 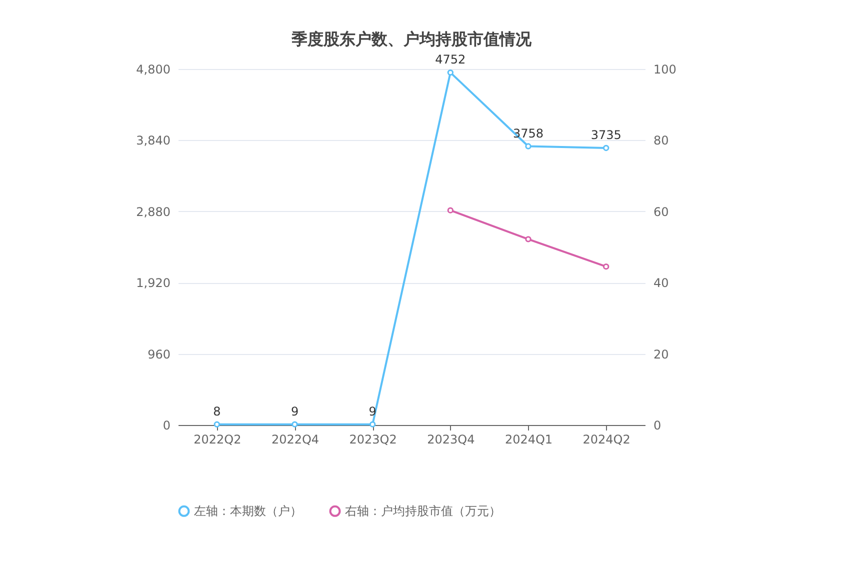 What do you see at coordinates (373, 439) in the screenshot?
I see `x-tick-label: 2023Q2` at bounding box center [373, 439].